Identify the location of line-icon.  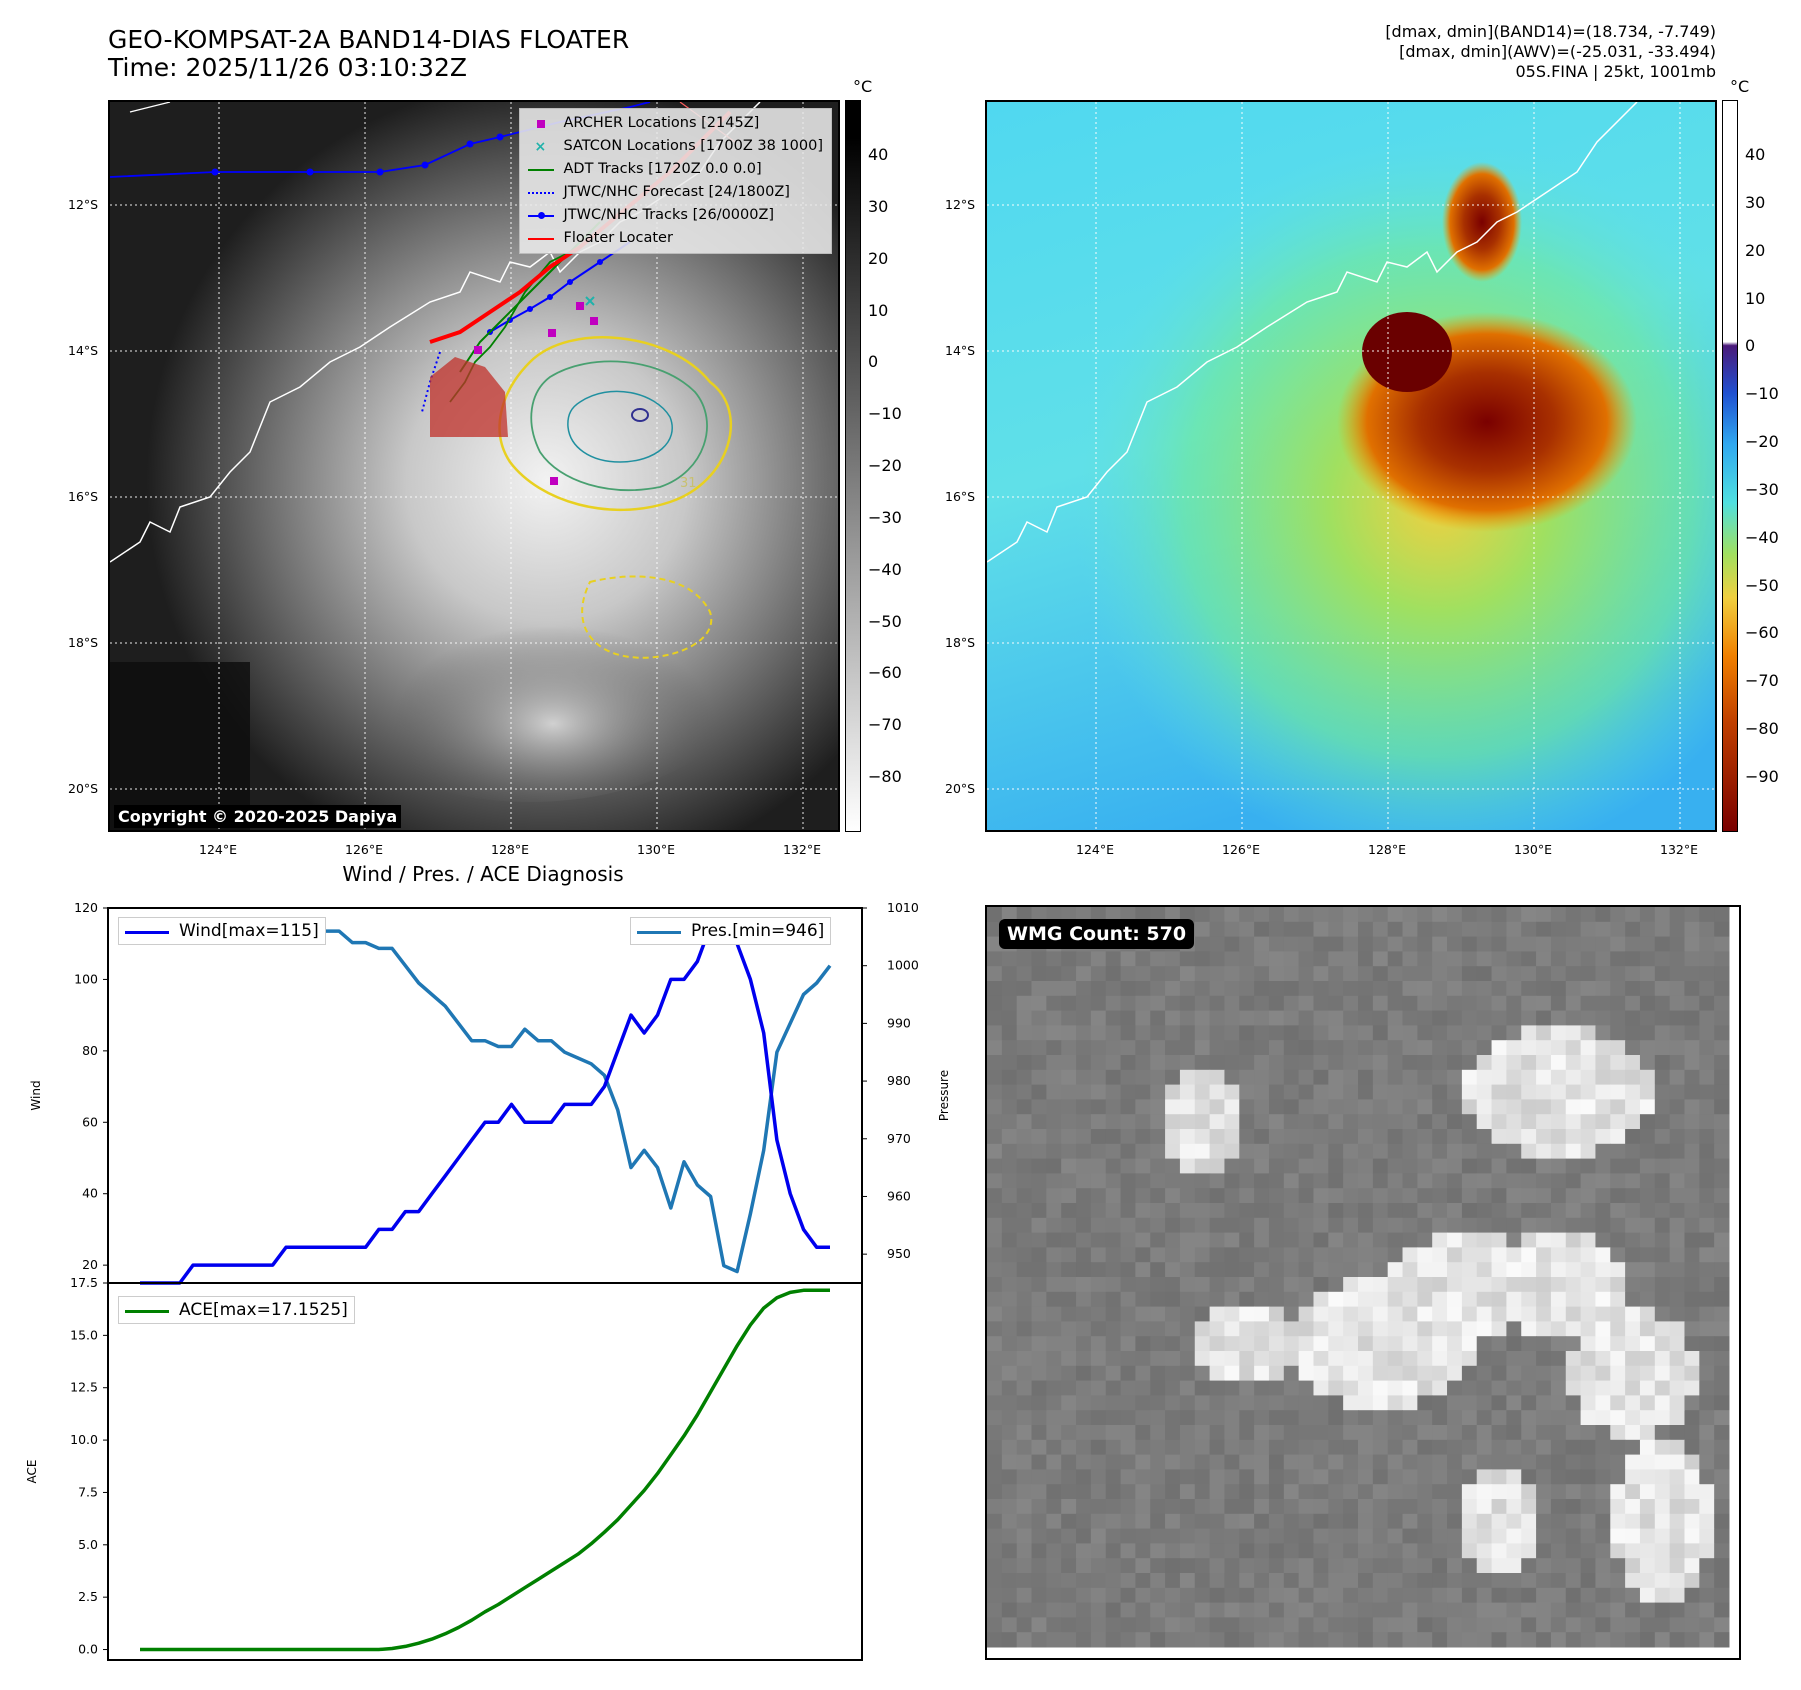
(540, 169).